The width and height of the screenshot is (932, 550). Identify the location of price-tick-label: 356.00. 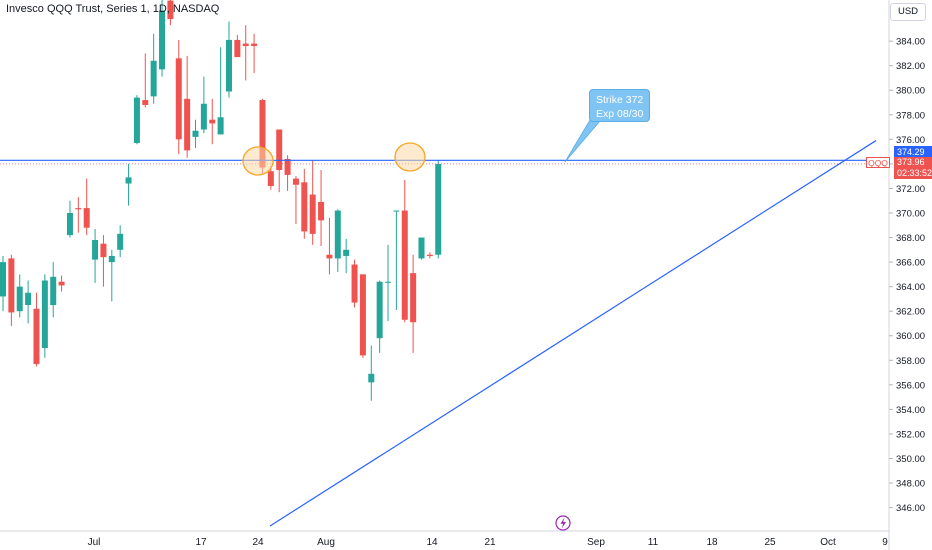
(910, 385).